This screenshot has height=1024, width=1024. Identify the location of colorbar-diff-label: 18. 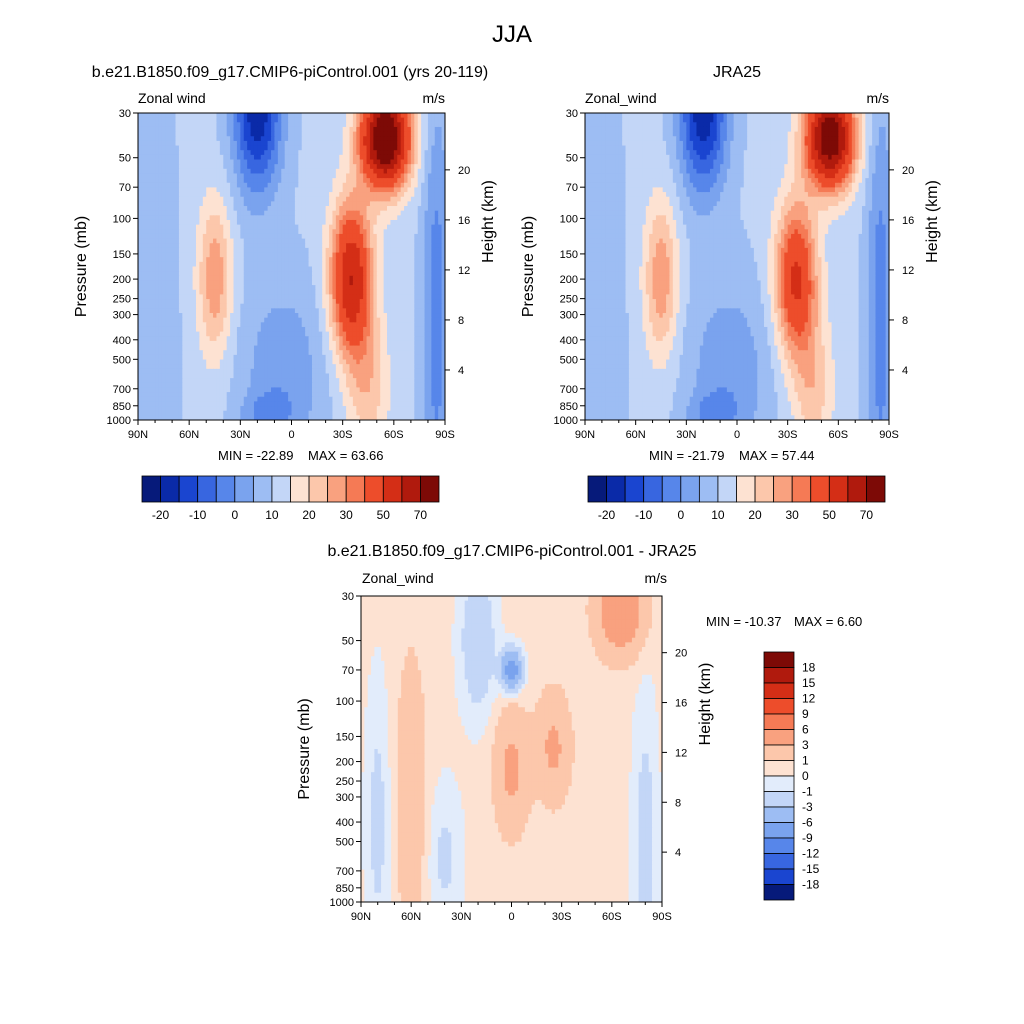
(809, 668).